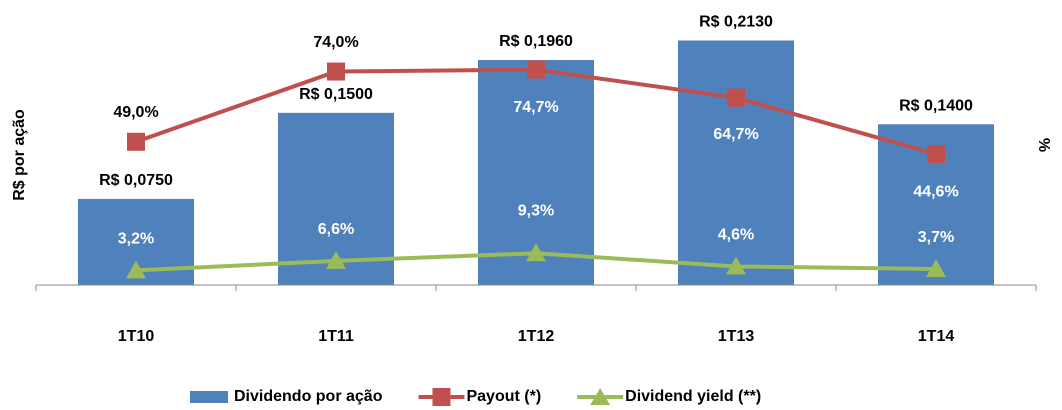  I want to click on line-value-label: 6,6%, so click(336, 229).